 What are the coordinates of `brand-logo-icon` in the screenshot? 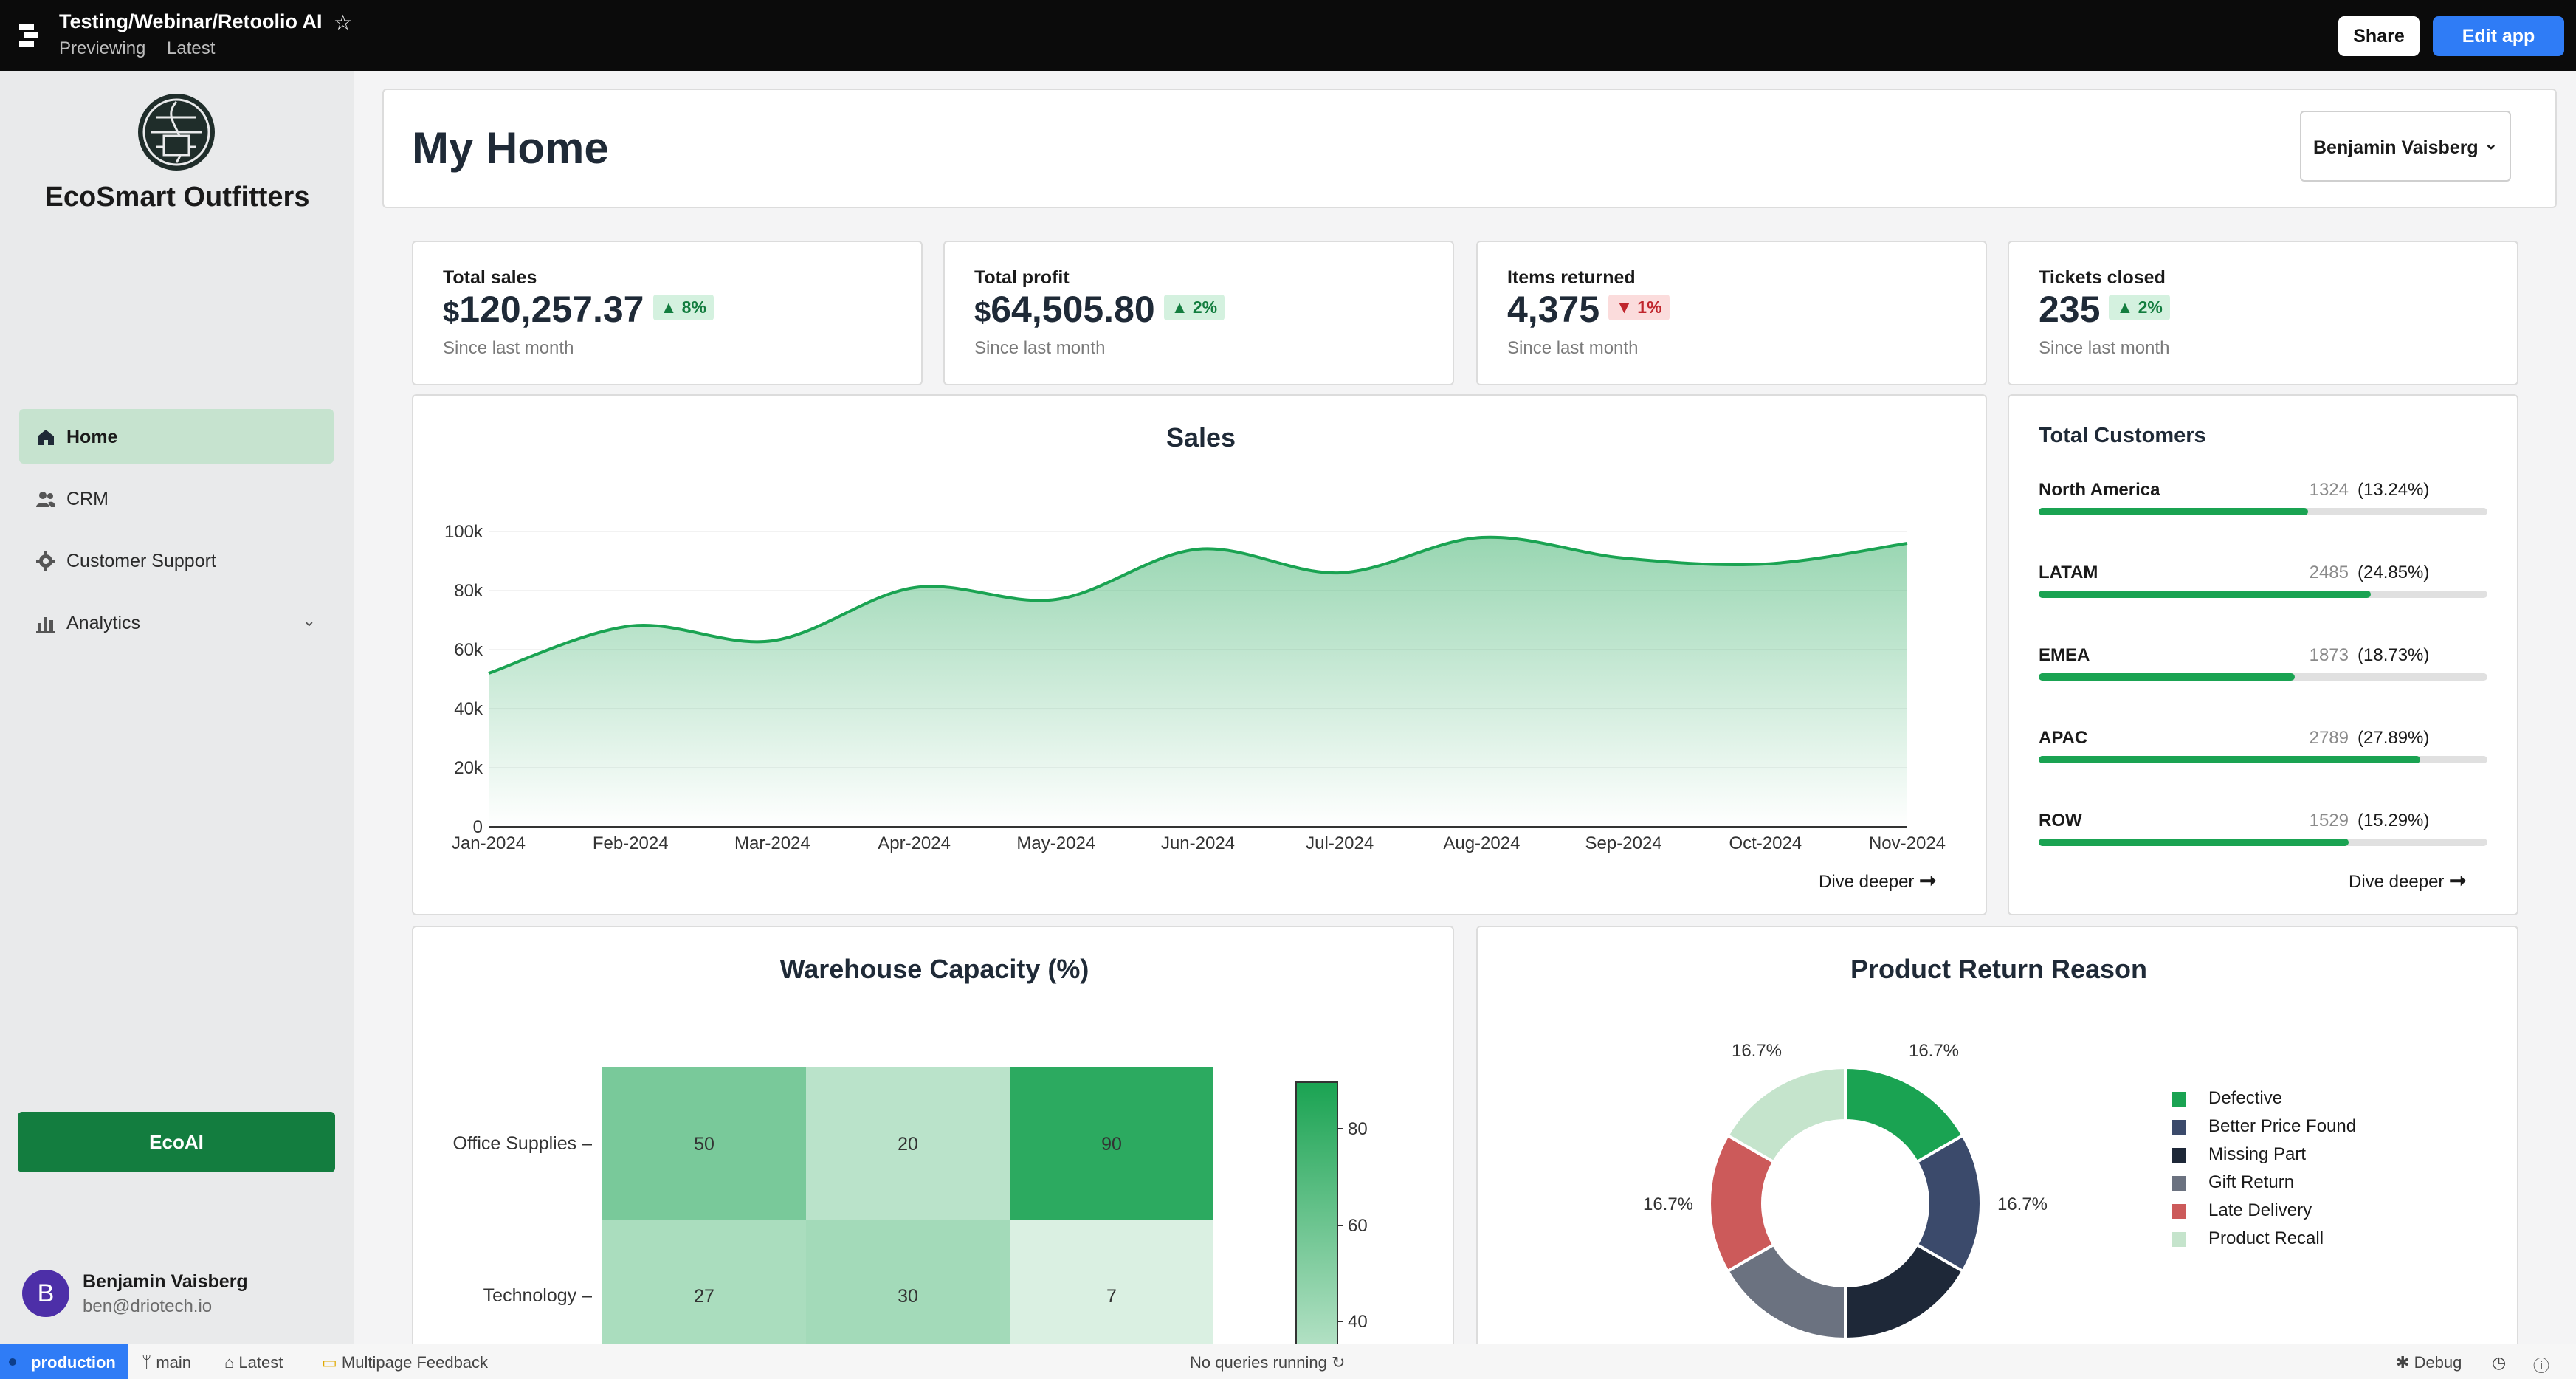 It's located at (177, 132).